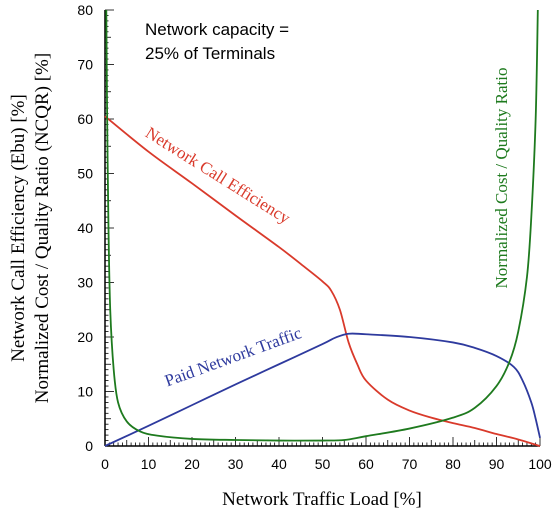 Image resolution: width=553 pixels, height=516 pixels. What do you see at coordinates (218, 175) in the screenshot?
I see `series-label-network-call-efficiency: Network Call Efficiency` at bounding box center [218, 175].